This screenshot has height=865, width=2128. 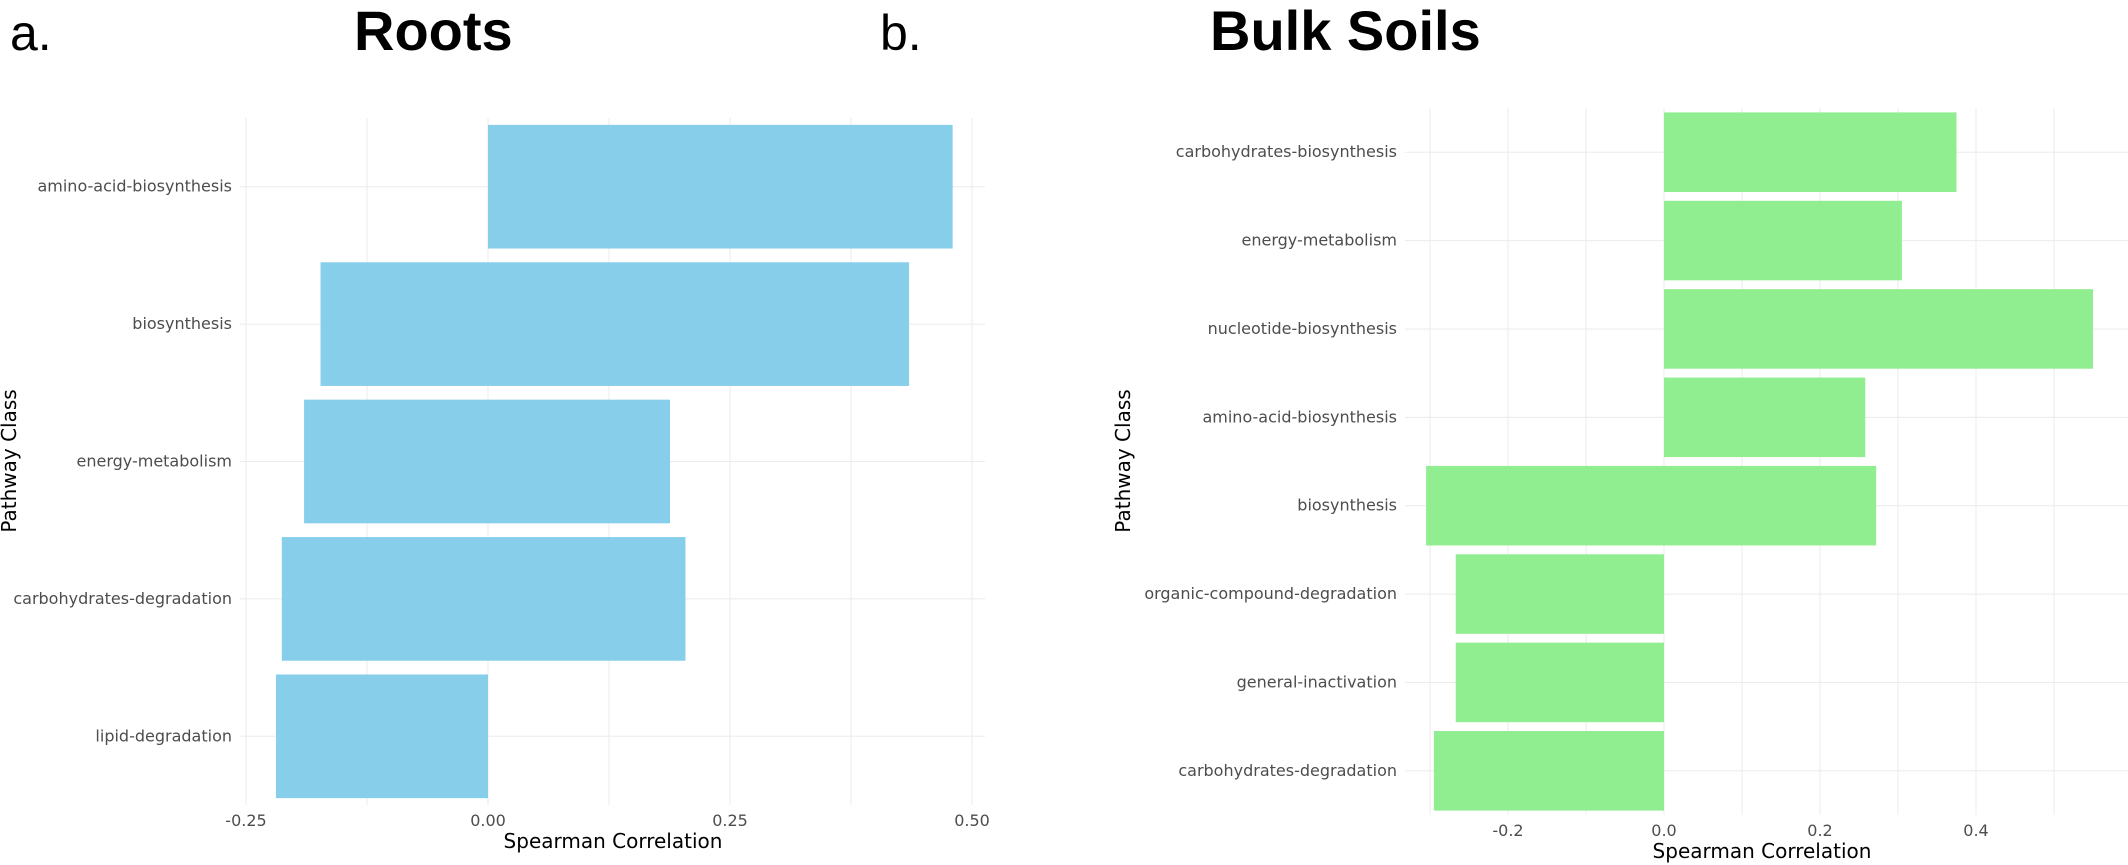 I want to click on panel-a-title: Roots, so click(x=433, y=31).